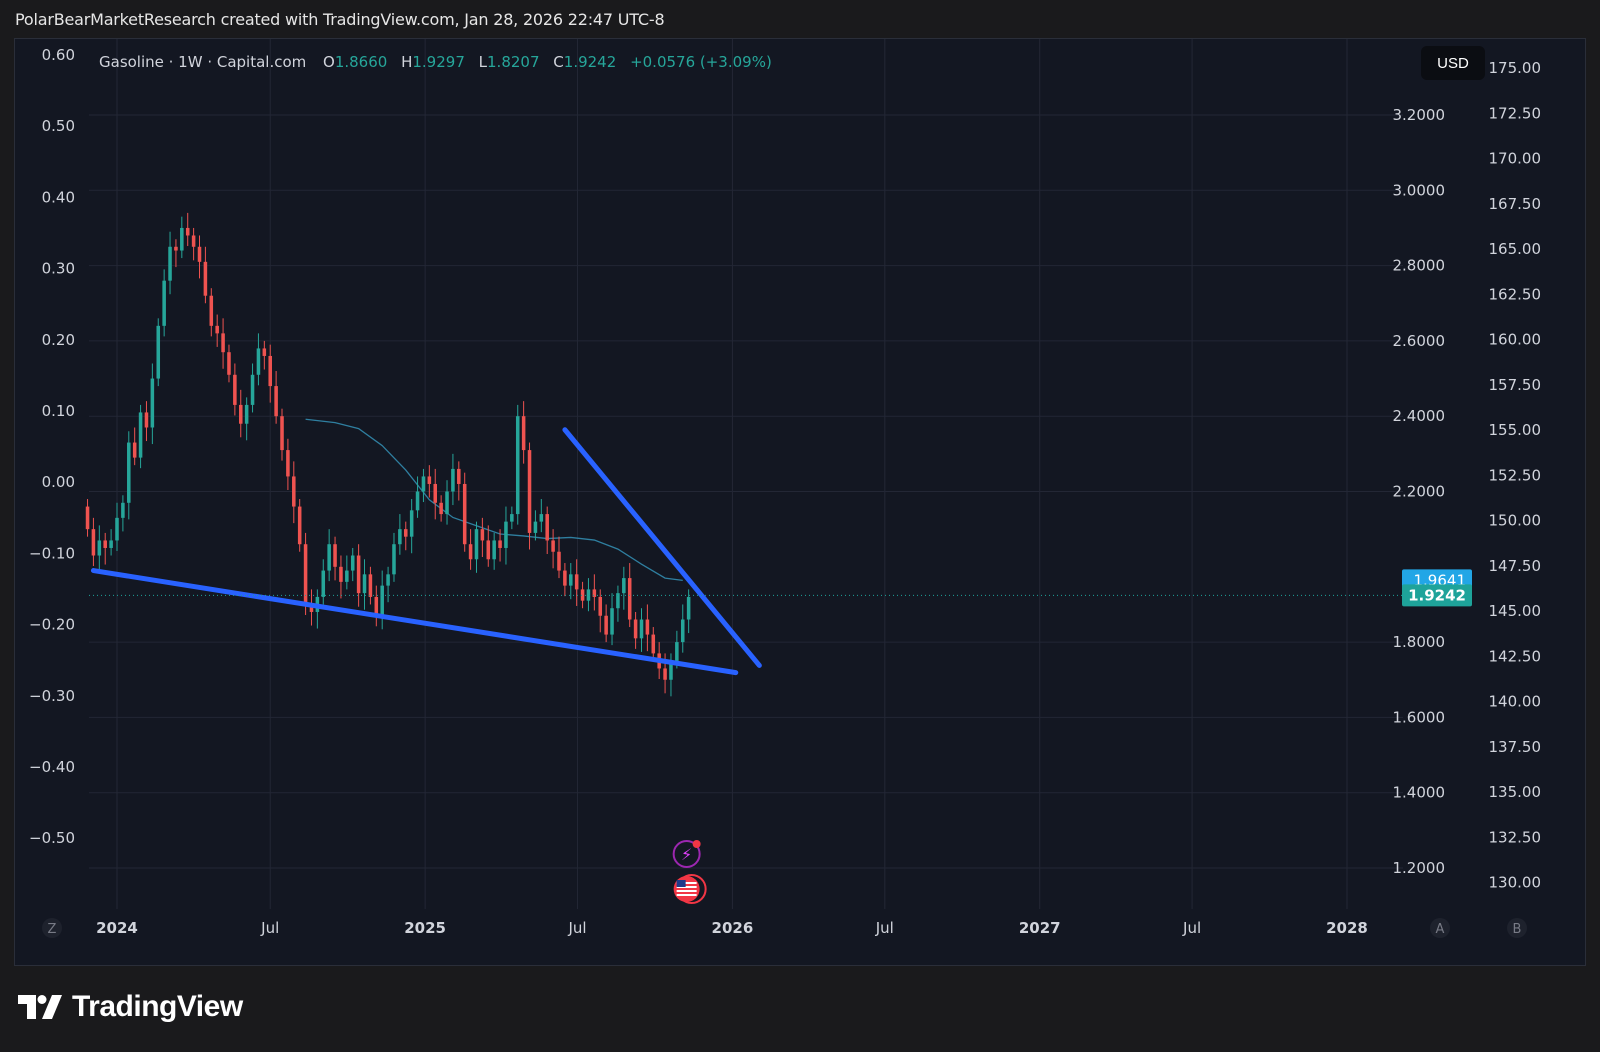 This screenshot has height=1052, width=1600. What do you see at coordinates (1515, 113) in the screenshot?
I see `right-axis-tick: 172.50` at bounding box center [1515, 113].